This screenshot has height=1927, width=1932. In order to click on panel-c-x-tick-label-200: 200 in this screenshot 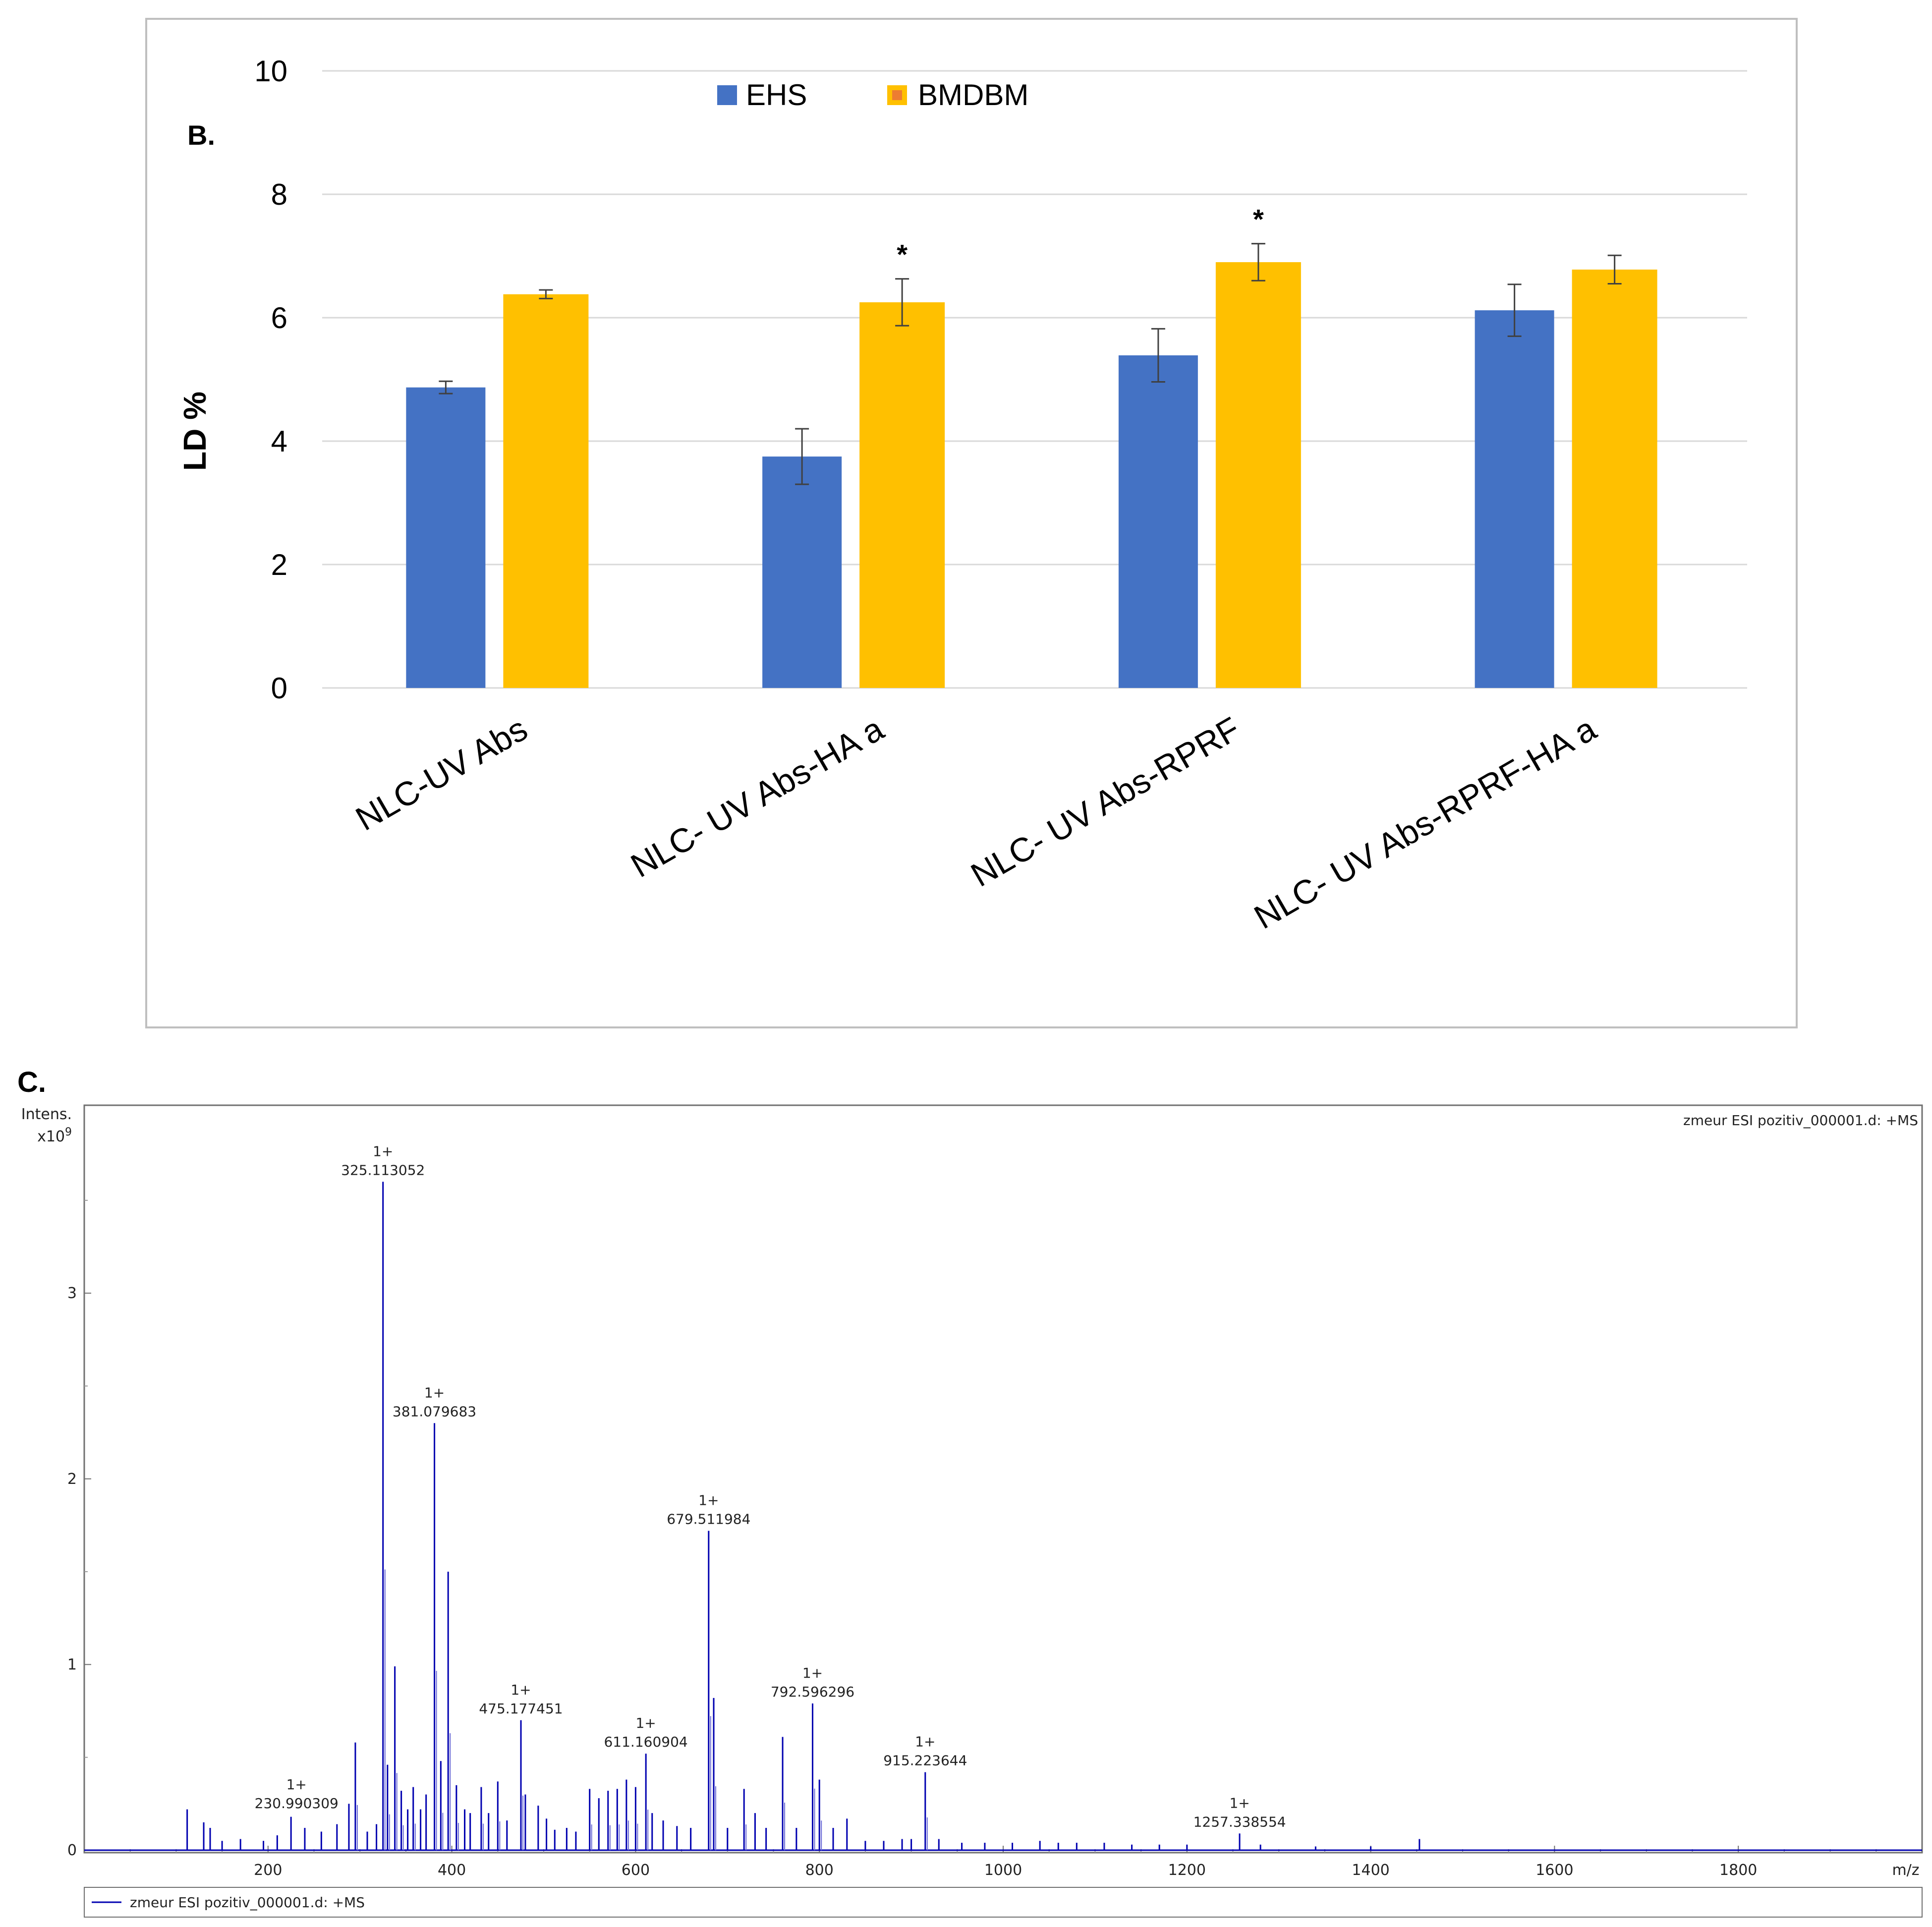, I will do `click(268, 1870)`.